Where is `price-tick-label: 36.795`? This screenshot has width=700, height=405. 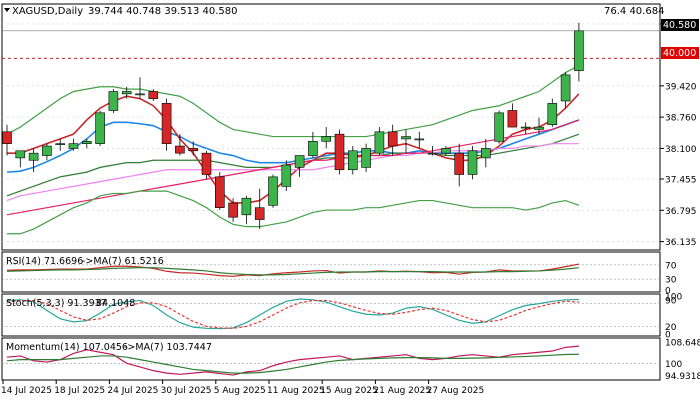
price-tick-label: 36.795 is located at coordinates (681, 212).